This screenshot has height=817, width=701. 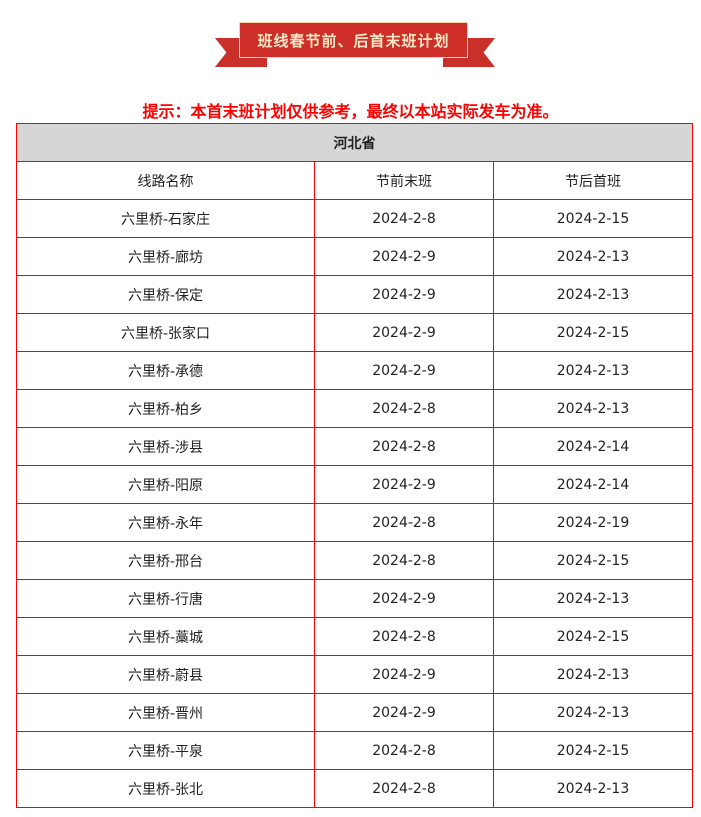 I want to click on table-row: 六里桥-石家庄 2024-2-8 2024-2-15, so click(x=355, y=218).